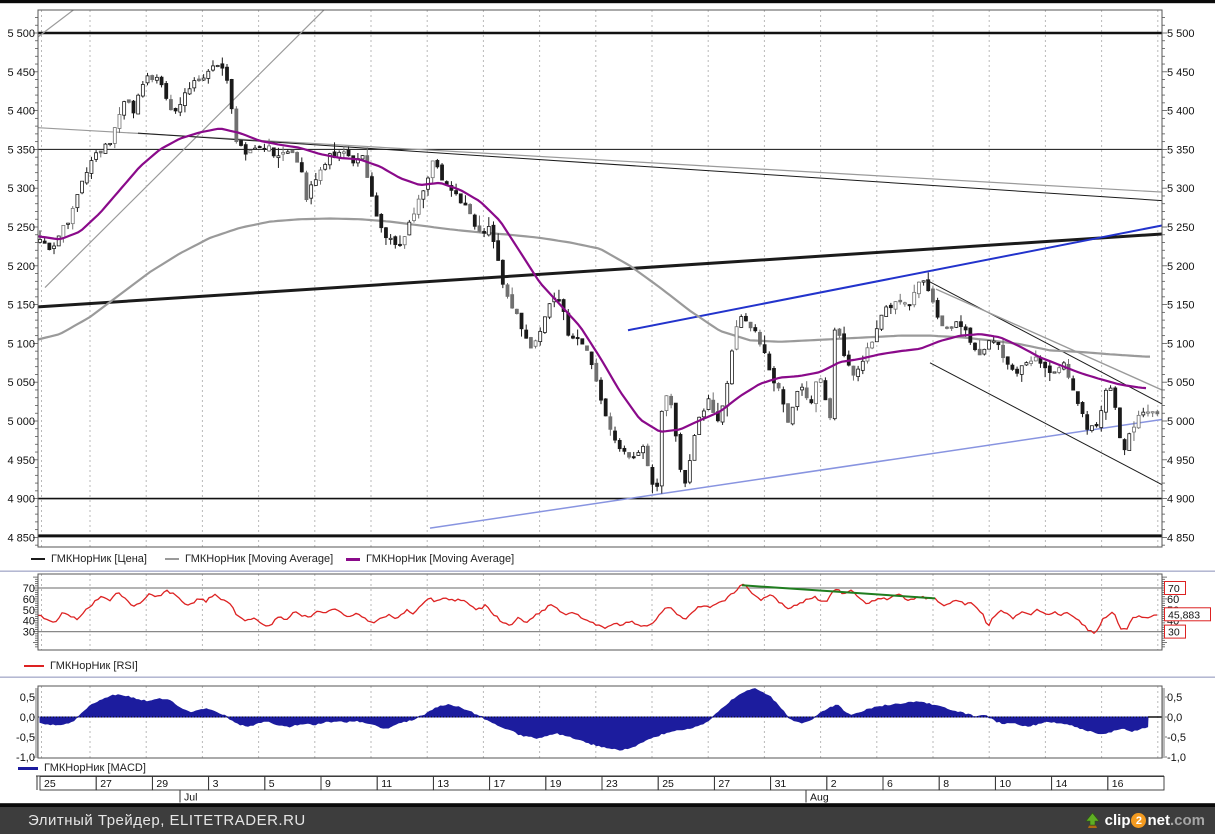  Describe the element at coordinates (190, 798) in the screenshot. I see `month-label: Jul` at that location.